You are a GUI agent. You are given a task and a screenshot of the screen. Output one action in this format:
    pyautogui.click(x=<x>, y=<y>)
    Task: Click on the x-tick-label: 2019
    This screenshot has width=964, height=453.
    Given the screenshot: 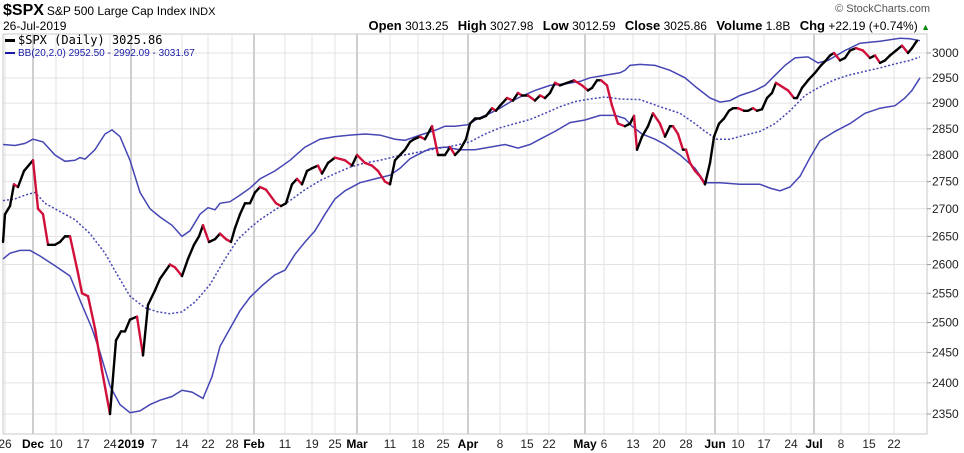 What is the action you would take?
    pyautogui.click(x=131, y=444)
    